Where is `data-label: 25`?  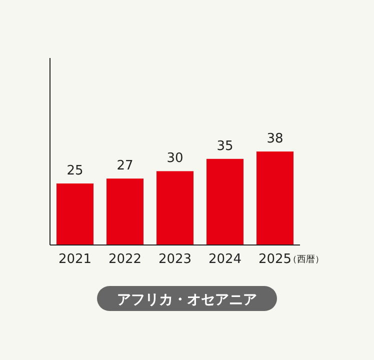 data-label: 25 is located at coordinates (75, 170).